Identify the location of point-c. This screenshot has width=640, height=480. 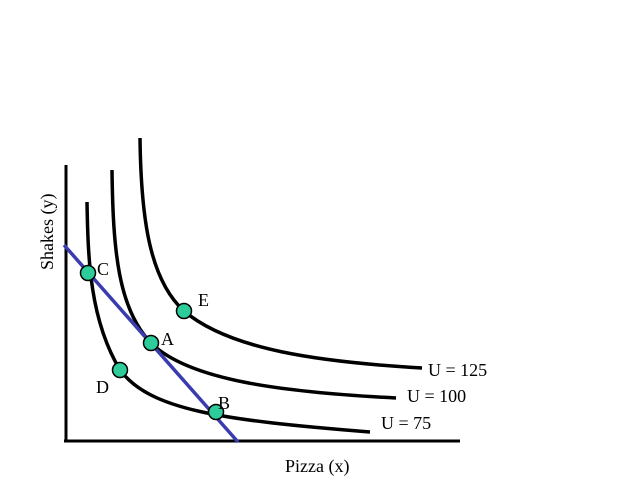
(88, 273).